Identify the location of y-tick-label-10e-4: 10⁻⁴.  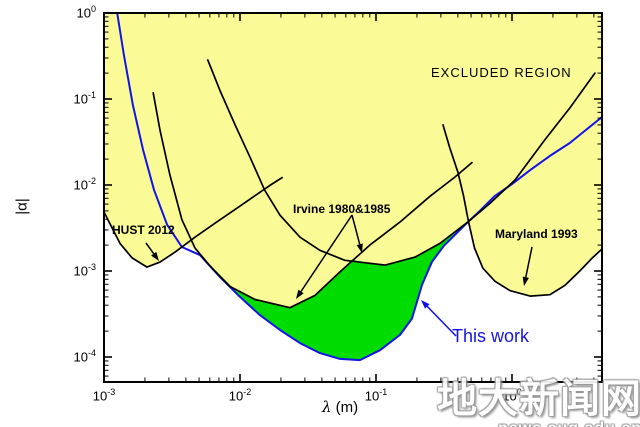
(84, 356).